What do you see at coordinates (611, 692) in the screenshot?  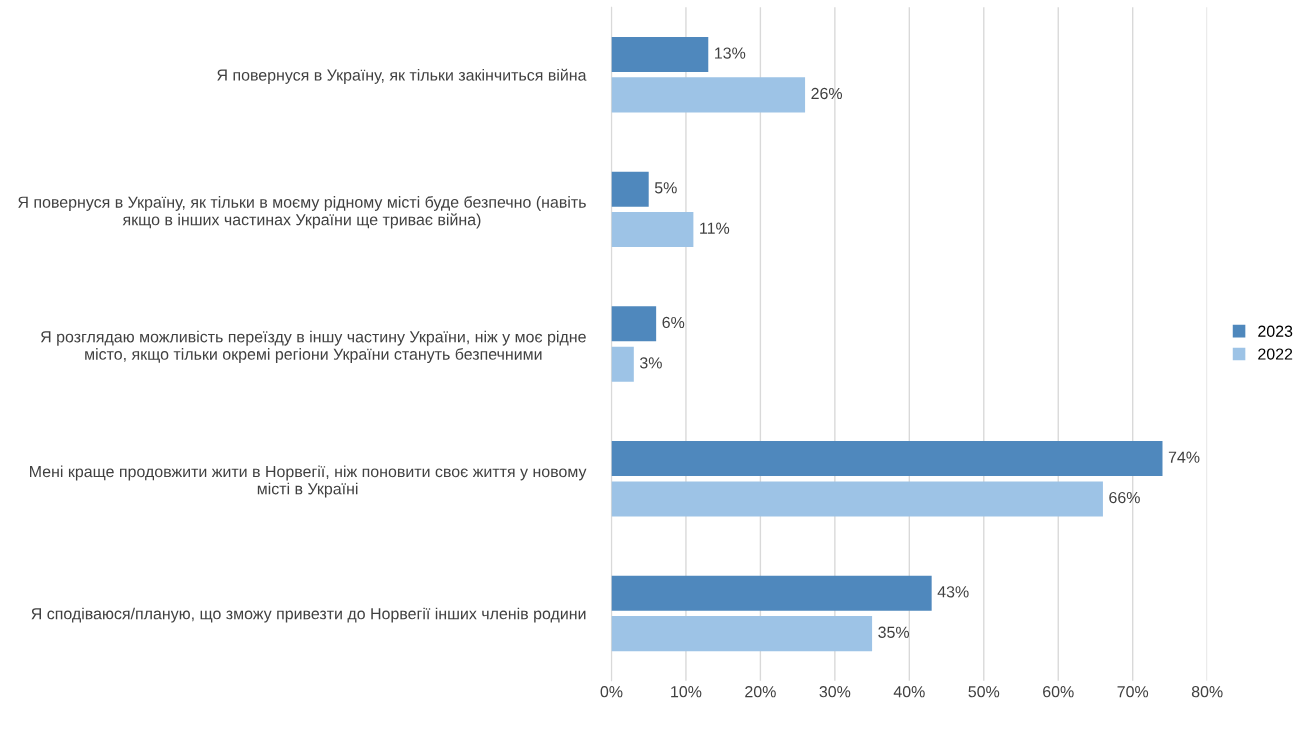 I see `x-tick-label: 0%` at bounding box center [611, 692].